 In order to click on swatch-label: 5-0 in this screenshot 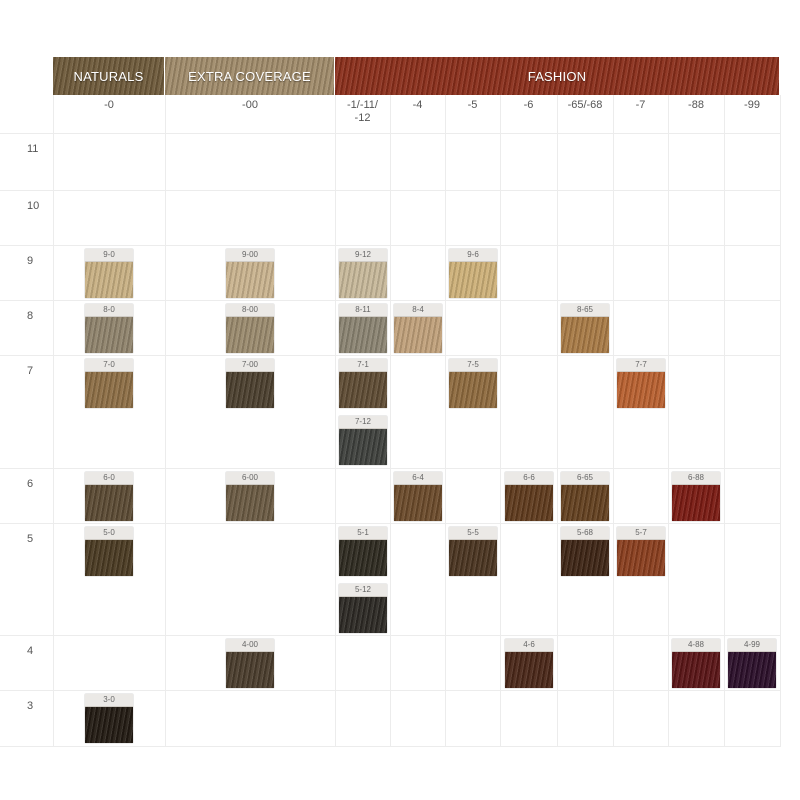, I will do `click(109, 533)`.